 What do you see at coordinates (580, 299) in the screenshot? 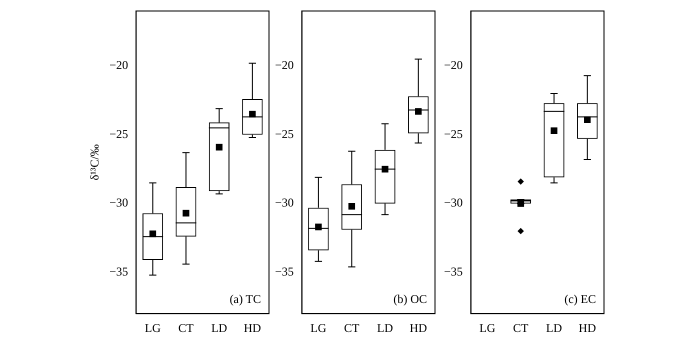
I see `annotation: (c) EC` at bounding box center [580, 299].